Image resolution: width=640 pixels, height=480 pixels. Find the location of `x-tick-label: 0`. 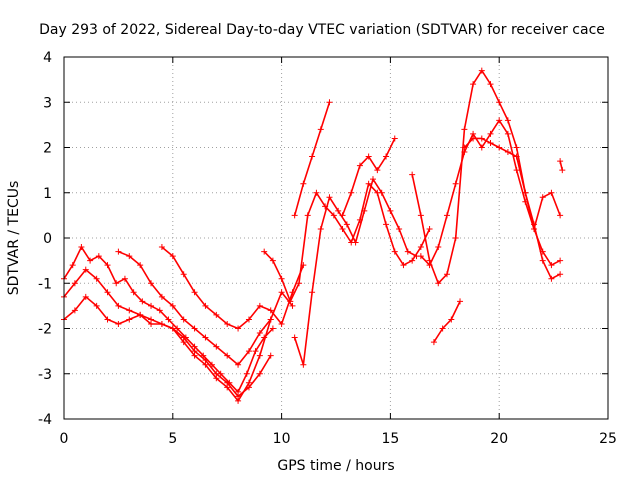

x-tick-label: 0 is located at coordinates (64, 439).